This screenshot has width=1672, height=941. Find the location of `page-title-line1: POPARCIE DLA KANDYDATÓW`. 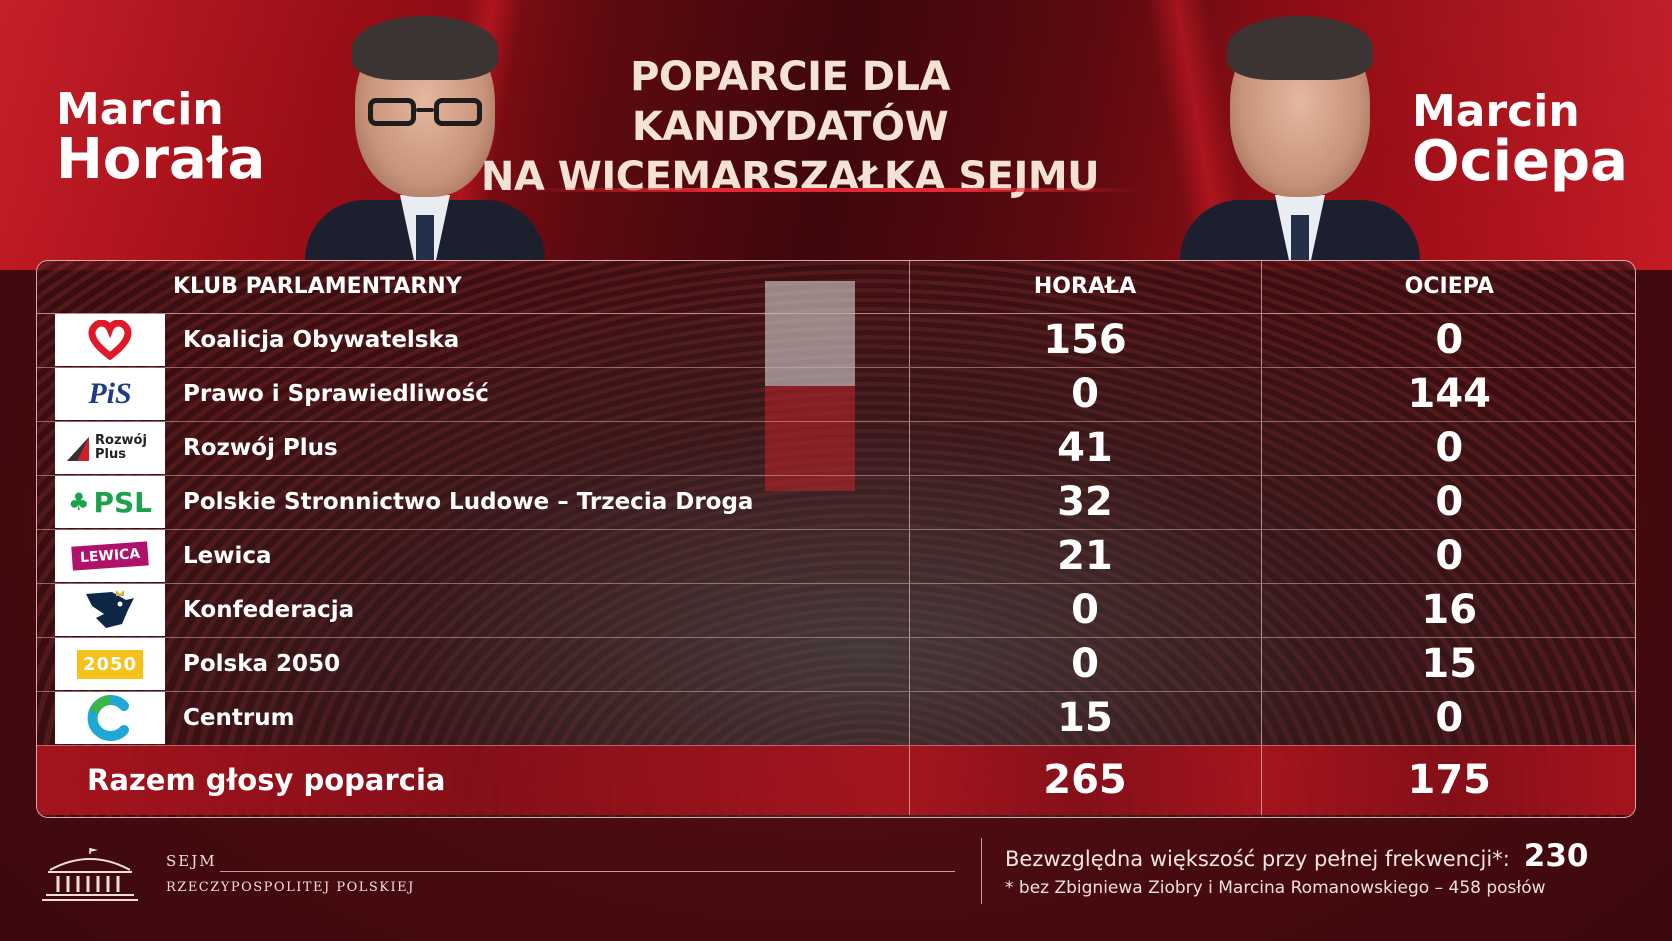

page-title-line1: POPARCIE DLA KANDYDATÓW is located at coordinates (790, 102).